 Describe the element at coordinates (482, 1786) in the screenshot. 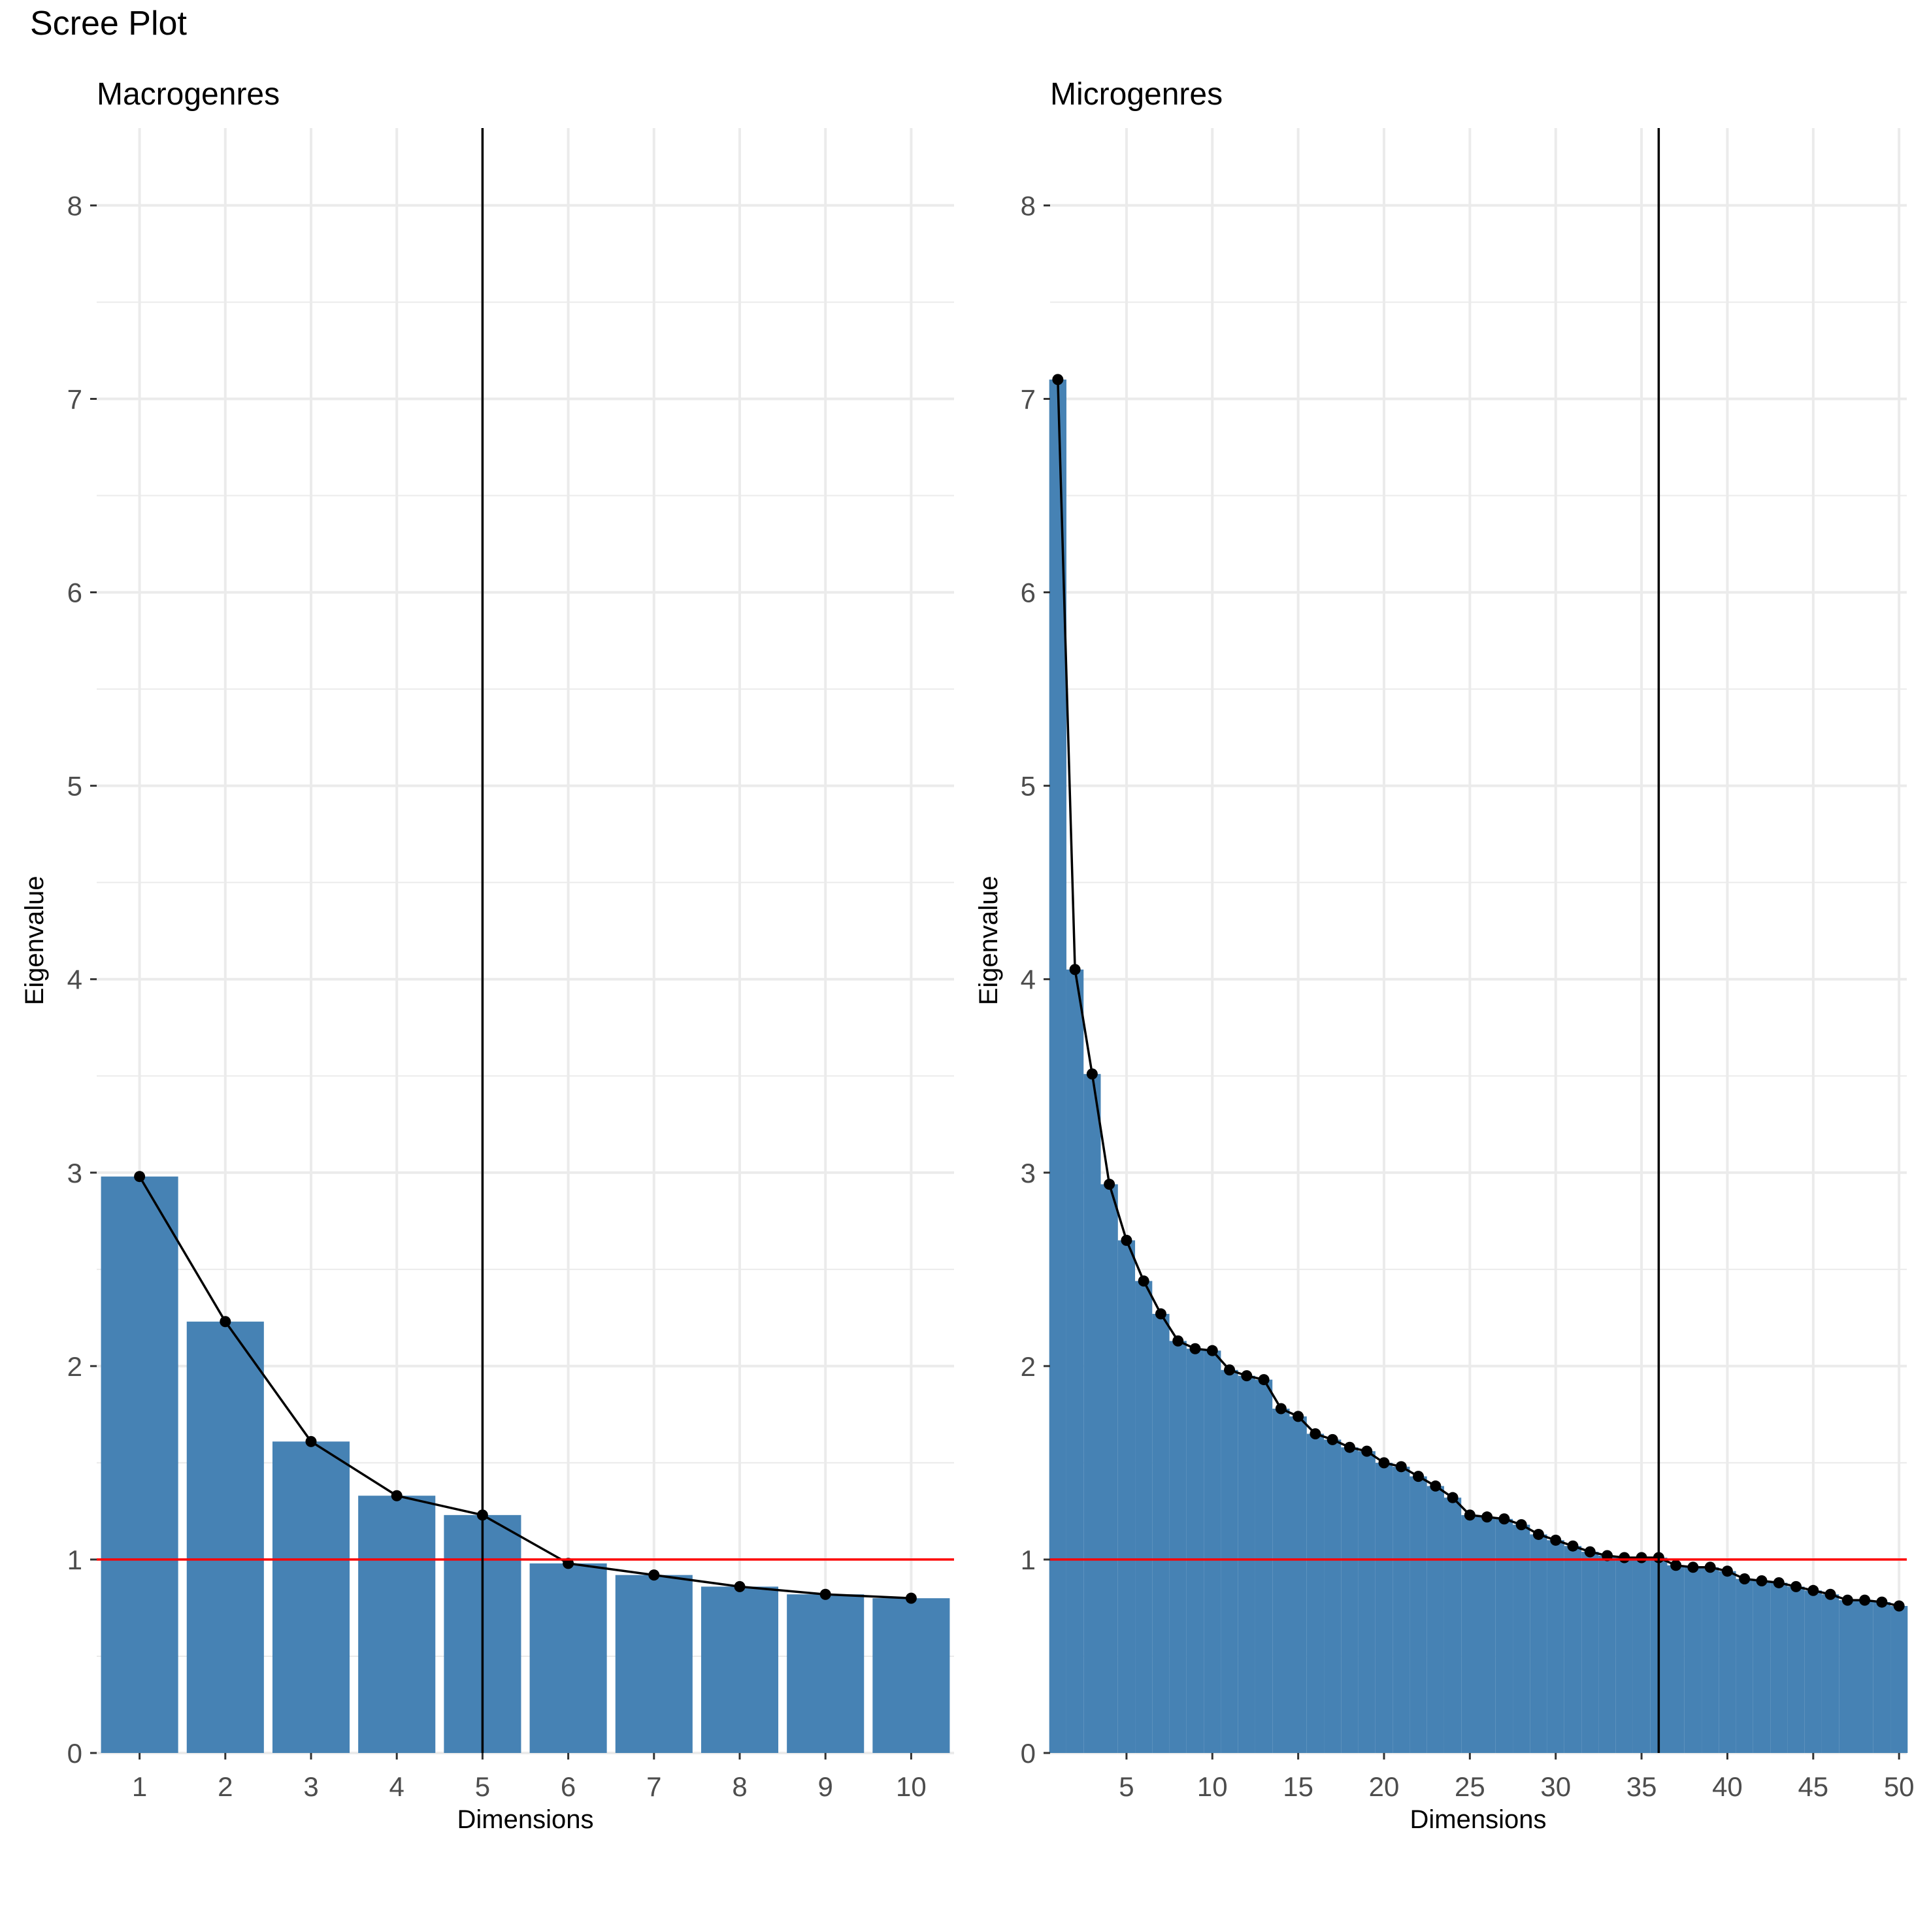

I see `x-tick-label: 5` at that location.